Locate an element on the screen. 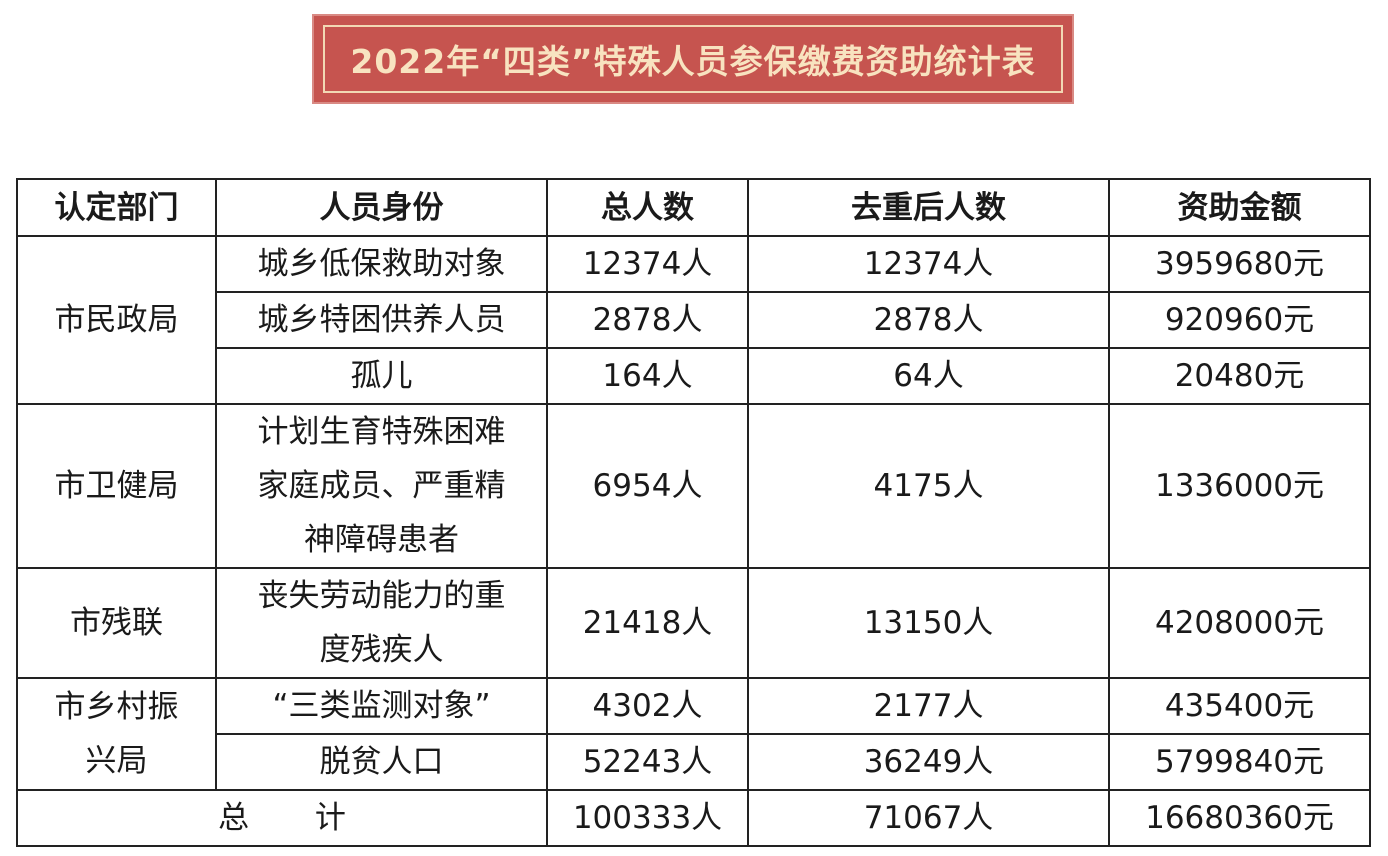 The image size is (1388, 856). title-inner-frame: 2022年“四类”特殊人员参保缴费资助统计表 is located at coordinates (693, 59).